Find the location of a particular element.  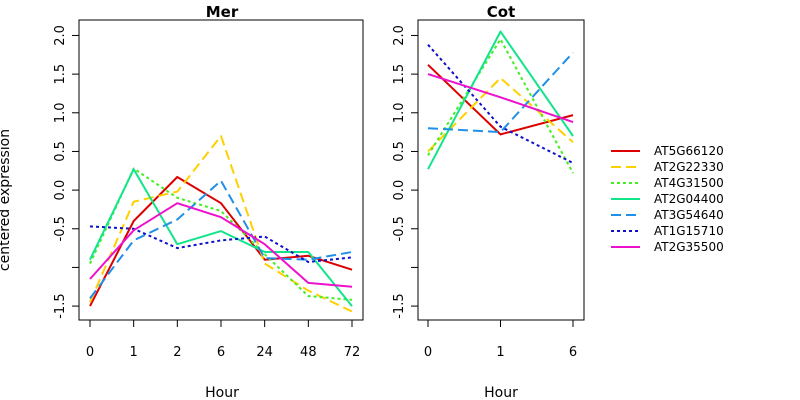

legend-label: AT5G66120 is located at coordinates (689, 151).